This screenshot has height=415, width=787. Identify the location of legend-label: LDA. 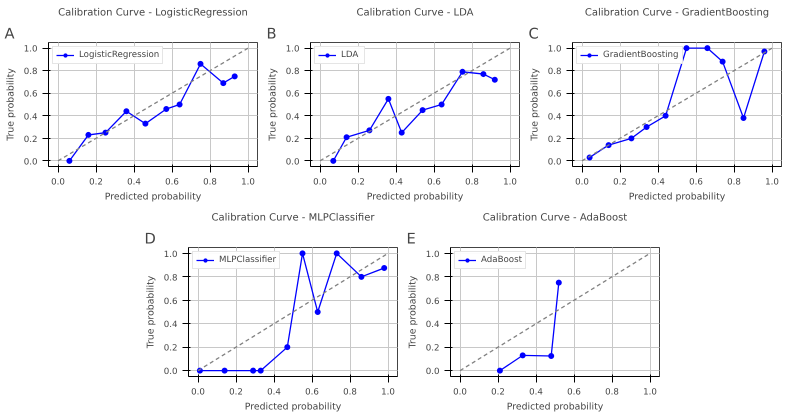
(350, 55).